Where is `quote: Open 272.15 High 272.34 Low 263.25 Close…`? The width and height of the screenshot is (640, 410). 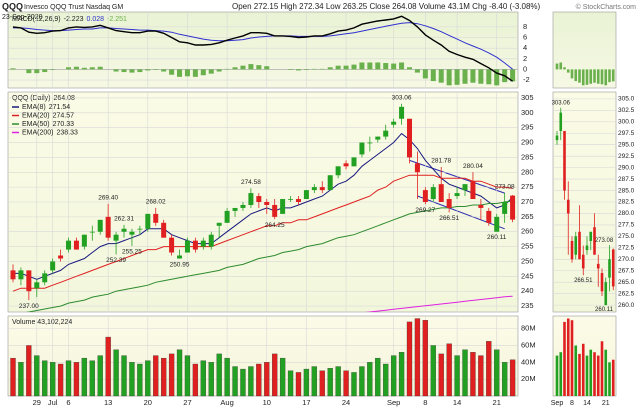 quote: Open 272.15 High 272.34 Low 263.25 Close… is located at coordinates (386, 6).